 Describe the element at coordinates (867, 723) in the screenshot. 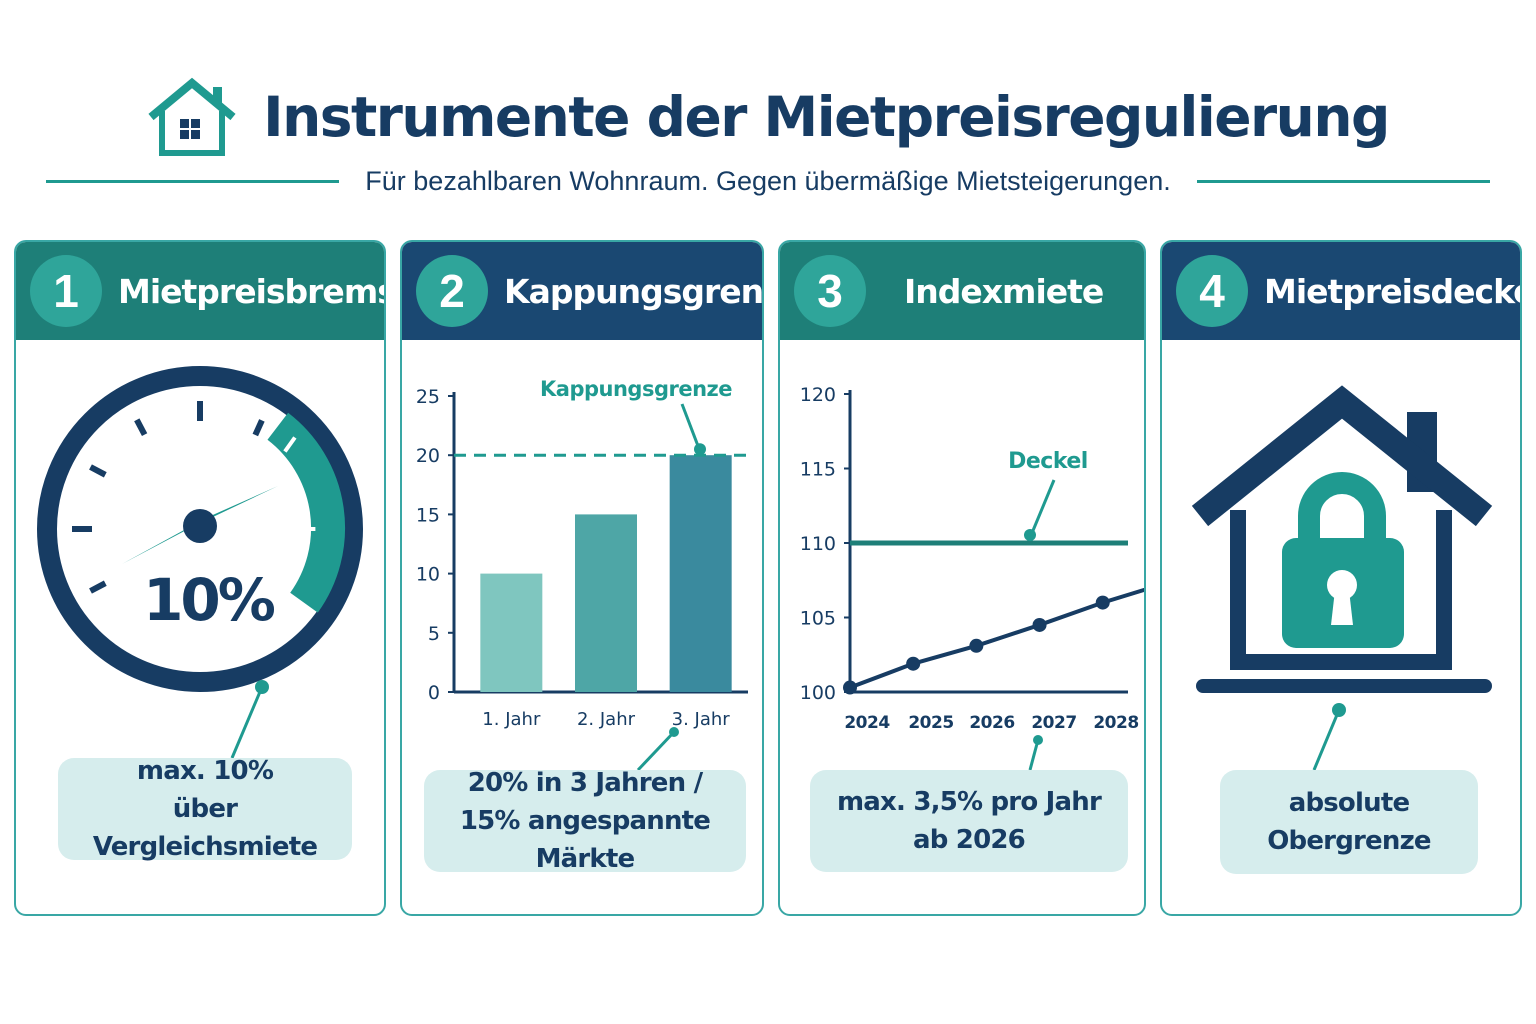

I see `x-tick-label: 2024` at that location.